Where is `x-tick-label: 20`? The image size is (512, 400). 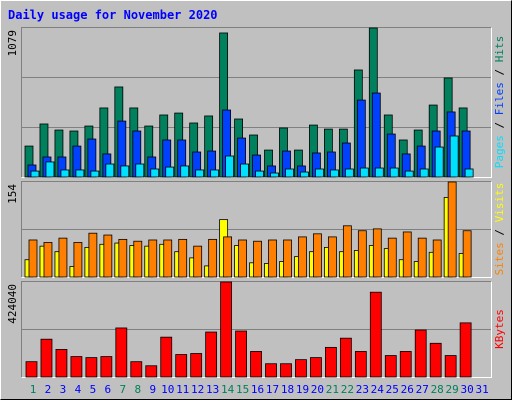
x-tick-label: 20 is located at coordinates (317, 389).